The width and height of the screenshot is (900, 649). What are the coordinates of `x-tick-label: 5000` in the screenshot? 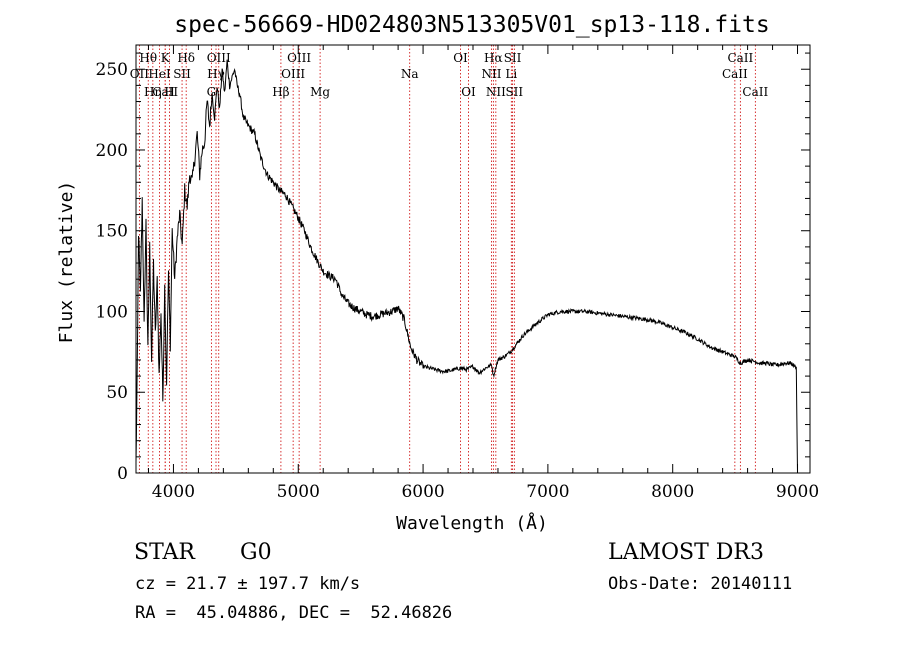 It's located at (298, 492).